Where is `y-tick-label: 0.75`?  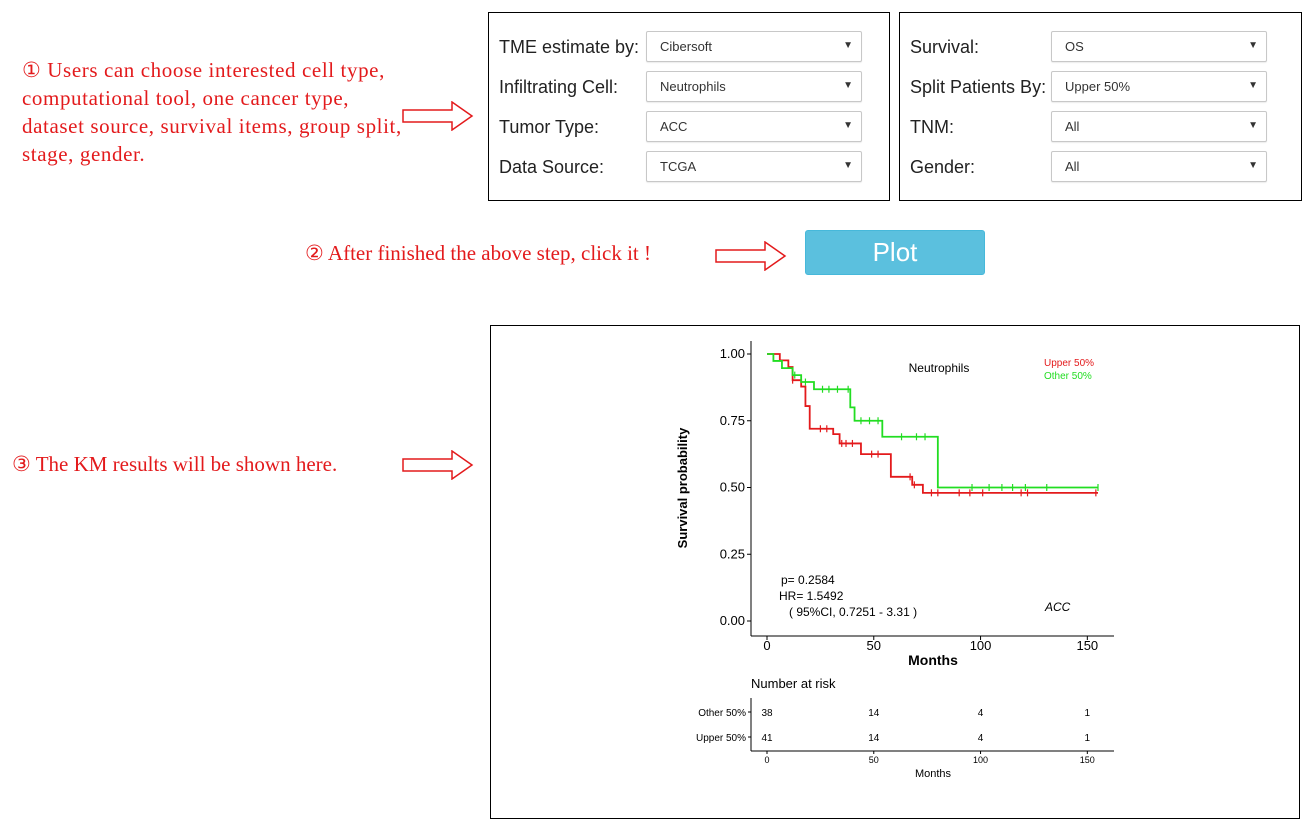 y-tick-label: 0.75 is located at coordinates (732, 420).